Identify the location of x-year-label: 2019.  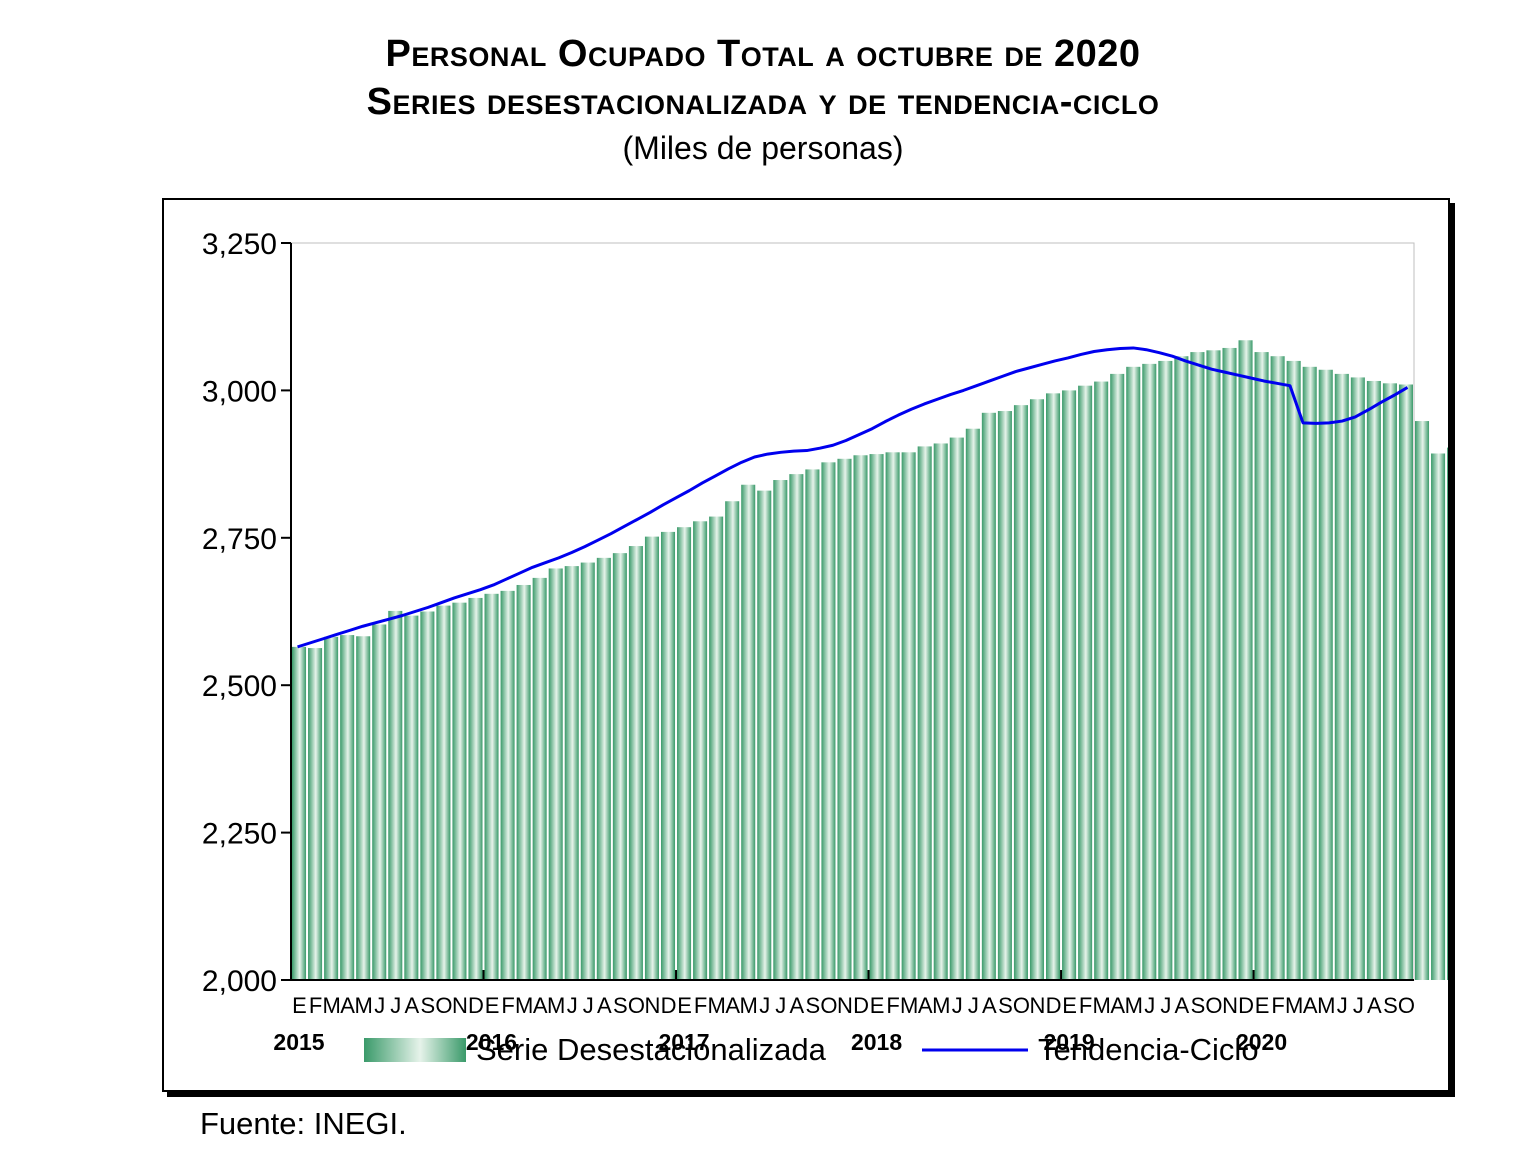
(1068, 1042).